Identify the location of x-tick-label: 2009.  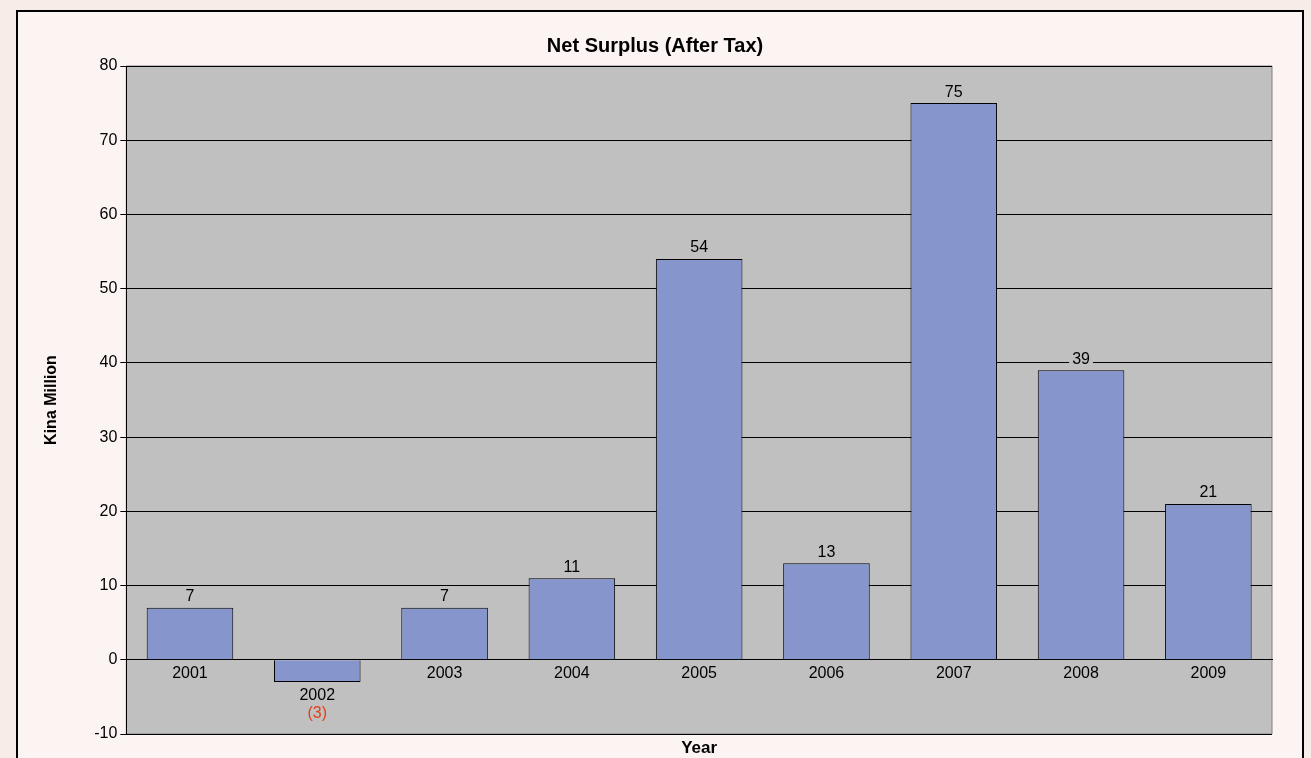
(1208, 673).